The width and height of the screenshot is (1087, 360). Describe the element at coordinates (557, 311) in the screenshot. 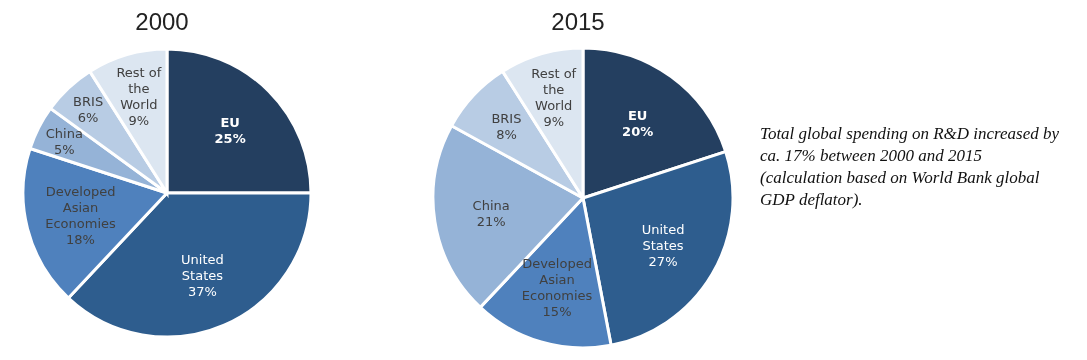

I see `data-label: 15%` at that location.